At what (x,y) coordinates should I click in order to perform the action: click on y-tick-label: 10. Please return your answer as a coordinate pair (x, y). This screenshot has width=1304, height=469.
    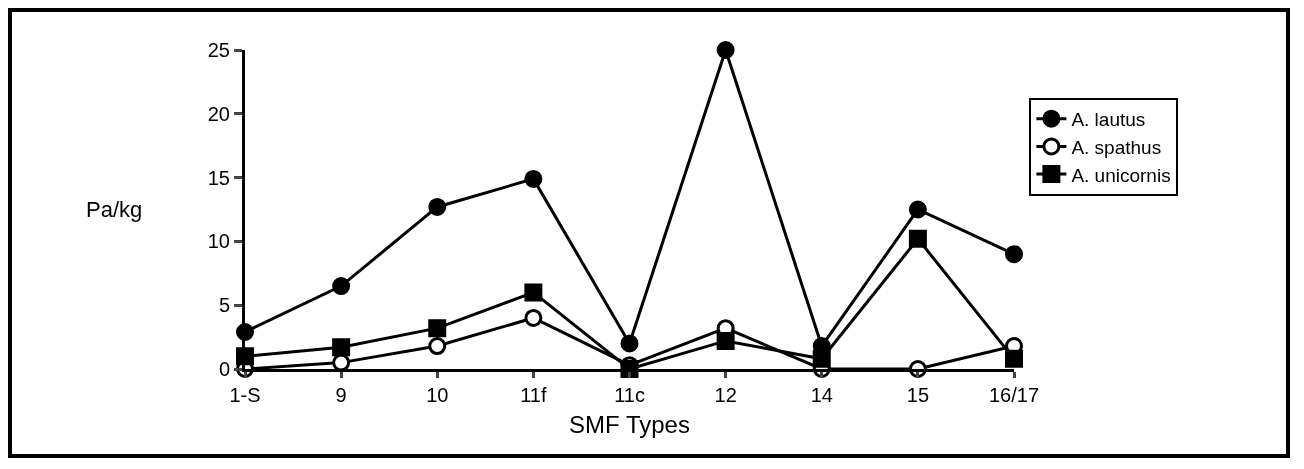
    Looking at the image, I should click on (218, 241).